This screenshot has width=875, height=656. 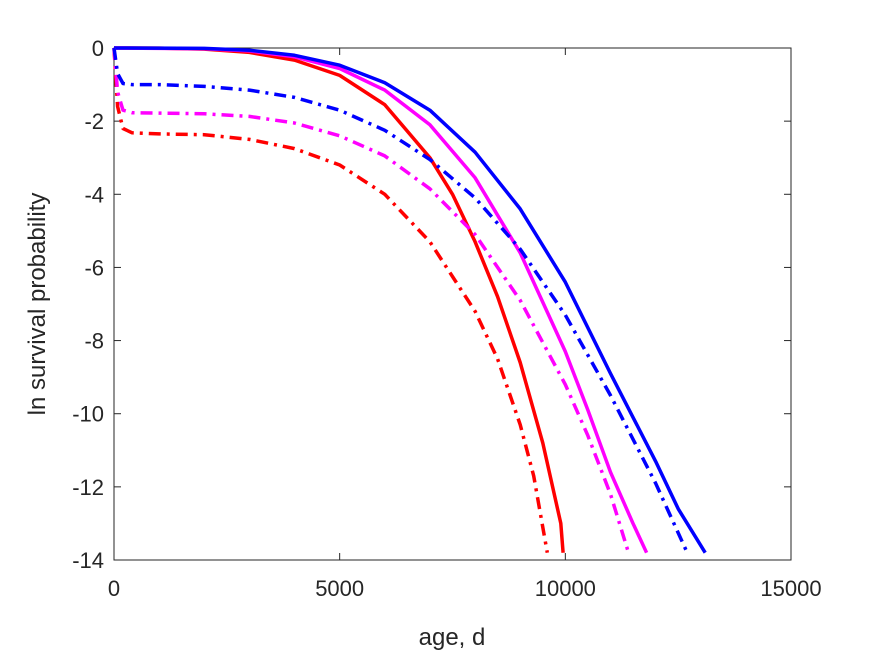 I want to click on y-tick-label: 0, so click(x=98, y=48).